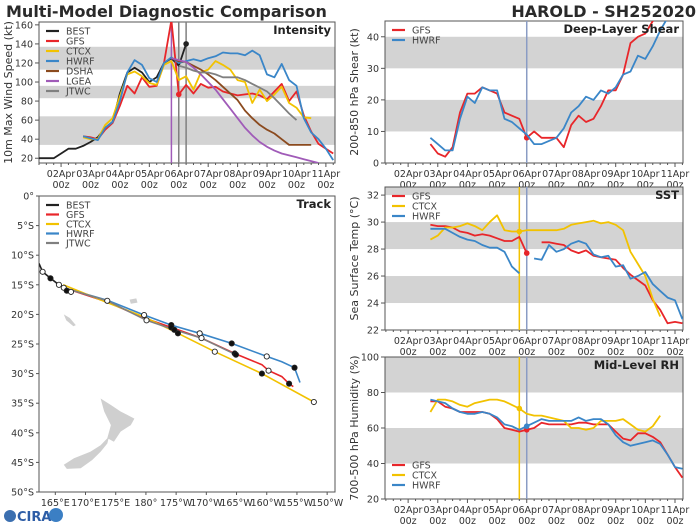 The image size is (700, 529). I want to click on y-tick-label: 120, so click(24, 63).